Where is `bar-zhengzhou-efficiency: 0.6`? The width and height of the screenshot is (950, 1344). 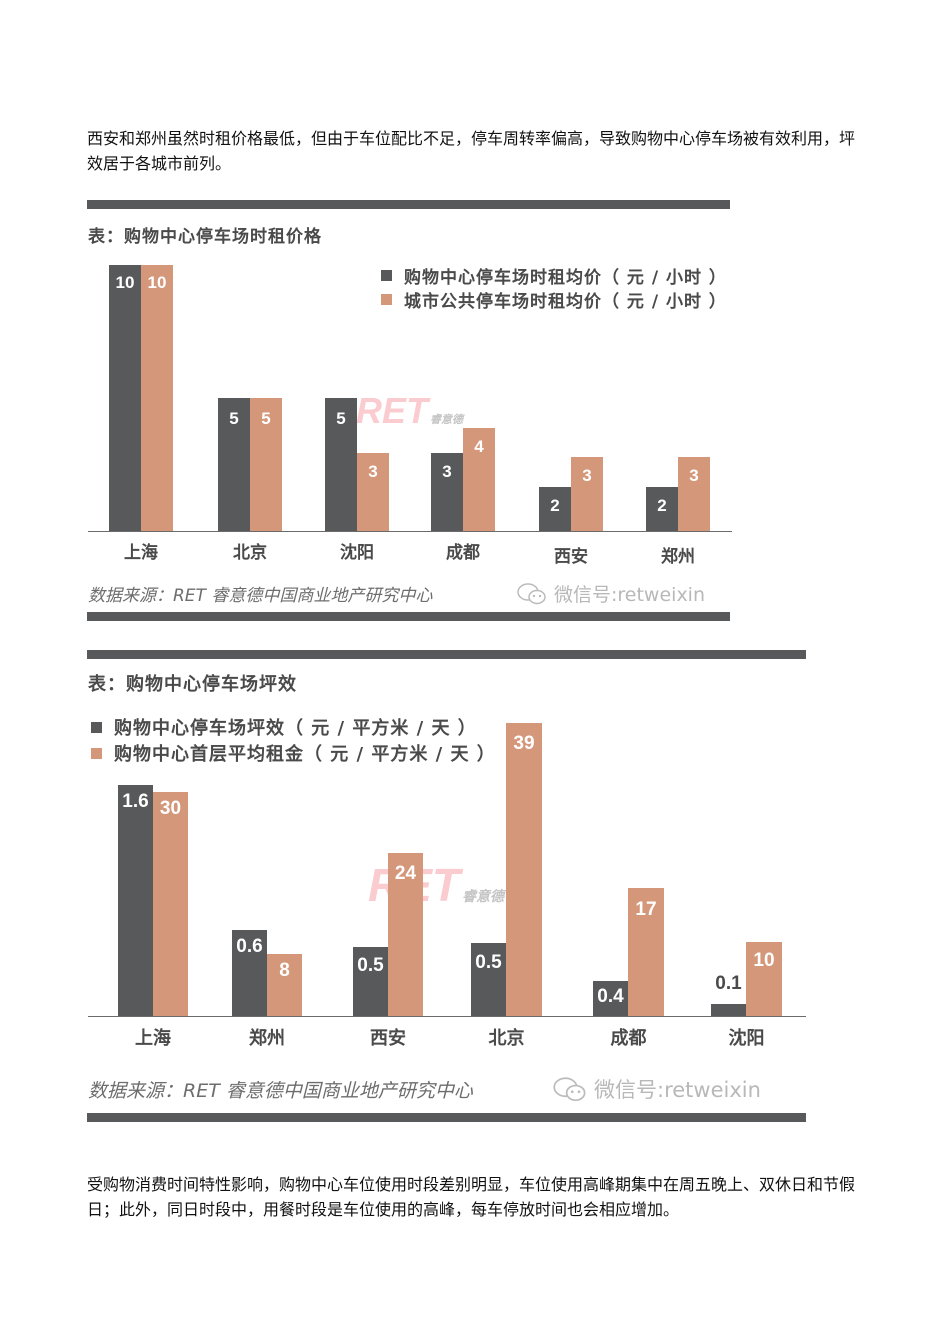
bar-zhengzhou-efficiency: 0.6 is located at coordinates (249, 973).